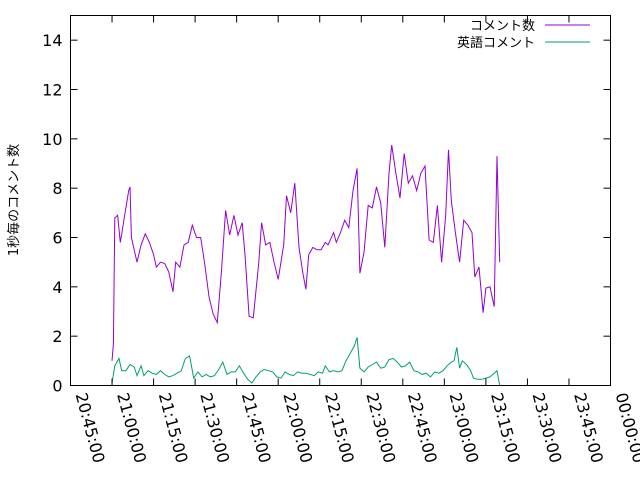 This screenshot has height=480, width=640. What do you see at coordinates (57, 336) in the screenshot?
I see `y-tick-label: 2` at bounding box center [57, 336].